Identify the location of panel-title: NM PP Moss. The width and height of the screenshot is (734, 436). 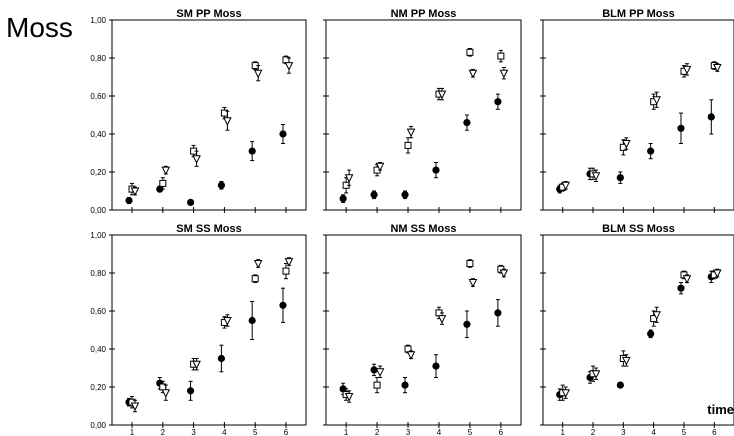
(424, 14).